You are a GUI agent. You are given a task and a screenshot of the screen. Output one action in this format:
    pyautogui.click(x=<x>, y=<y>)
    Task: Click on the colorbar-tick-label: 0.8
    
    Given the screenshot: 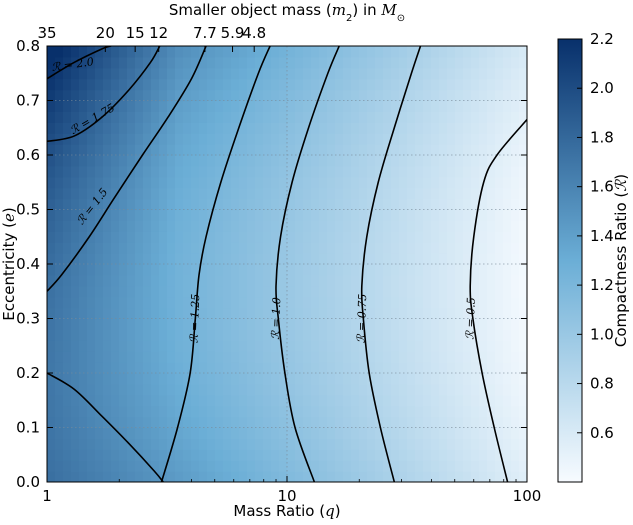 What is the action you would take?
    pyautogui.click(x=602, y=384)
    